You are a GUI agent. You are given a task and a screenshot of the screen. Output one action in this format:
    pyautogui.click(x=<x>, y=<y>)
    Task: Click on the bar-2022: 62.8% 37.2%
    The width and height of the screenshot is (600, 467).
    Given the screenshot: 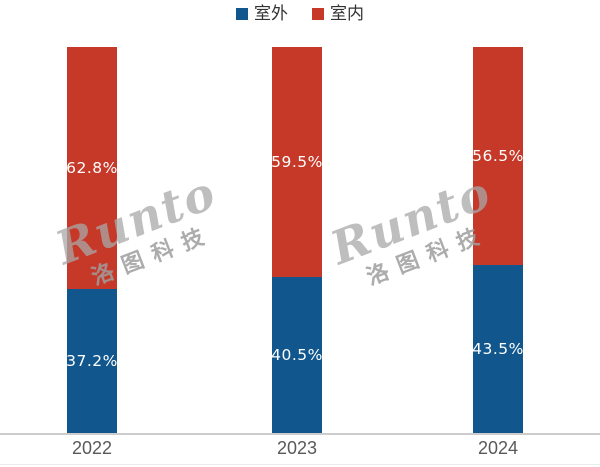 What is the action you would take?
    pyautogui.click(x=92, y=240)
    